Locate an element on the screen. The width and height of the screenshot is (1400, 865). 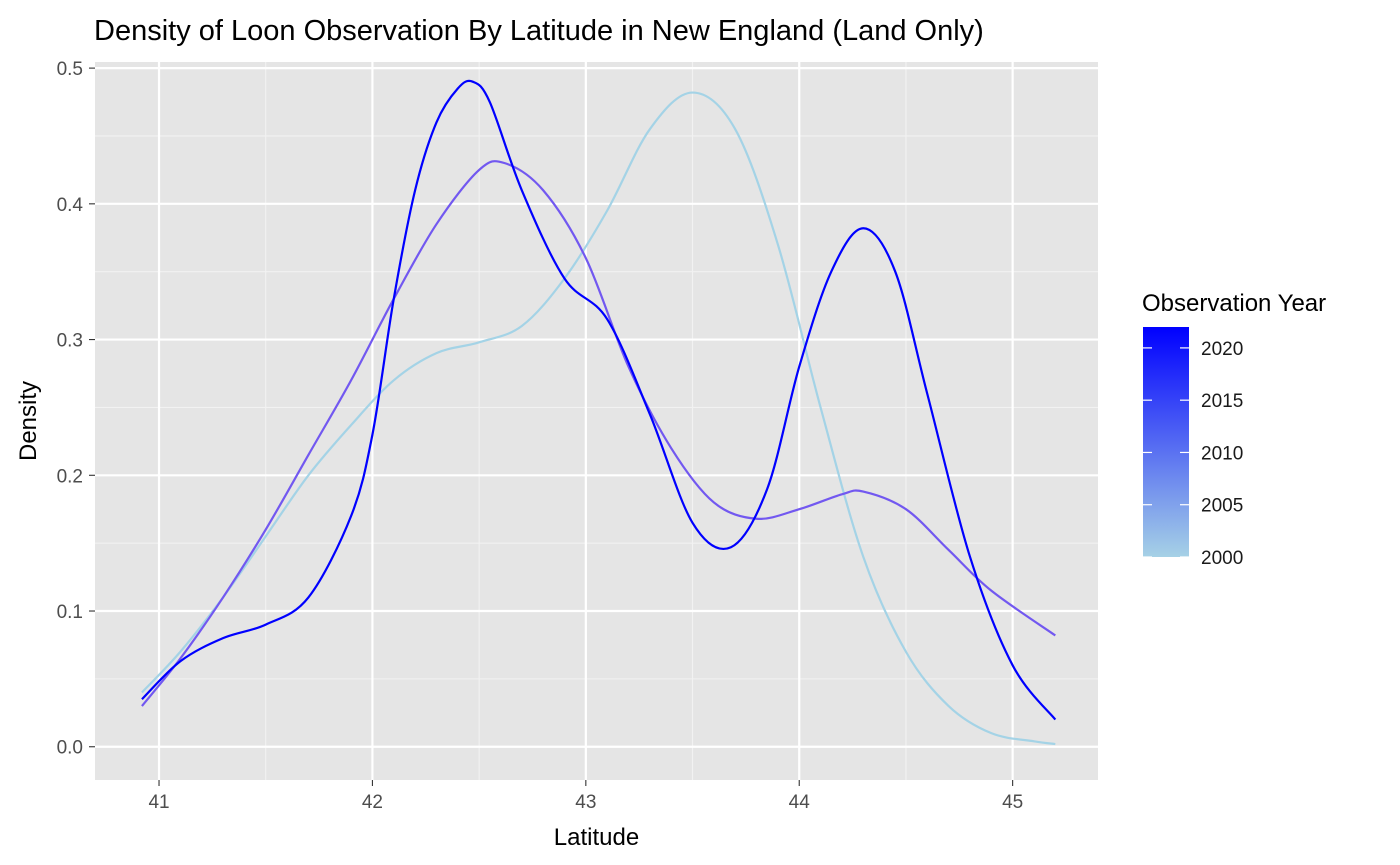
x-axis: 41 42 43 44 45 is located at coordinates (585, 796).